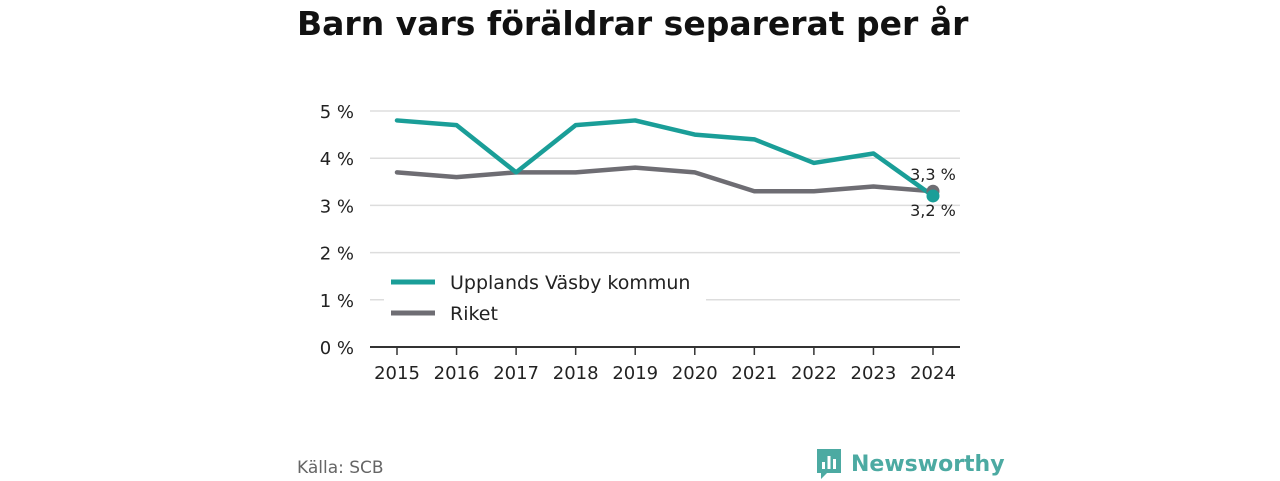 This screenshot has width=1280, height=481. I want to click on brand-name: Newsworthy, so click(928, 464).